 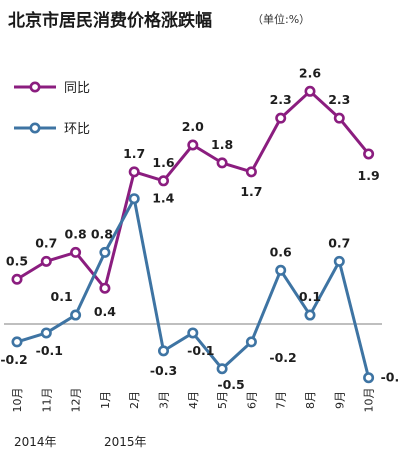 I want to click on x-tick-label: 12月, so click(x=76, y=400).